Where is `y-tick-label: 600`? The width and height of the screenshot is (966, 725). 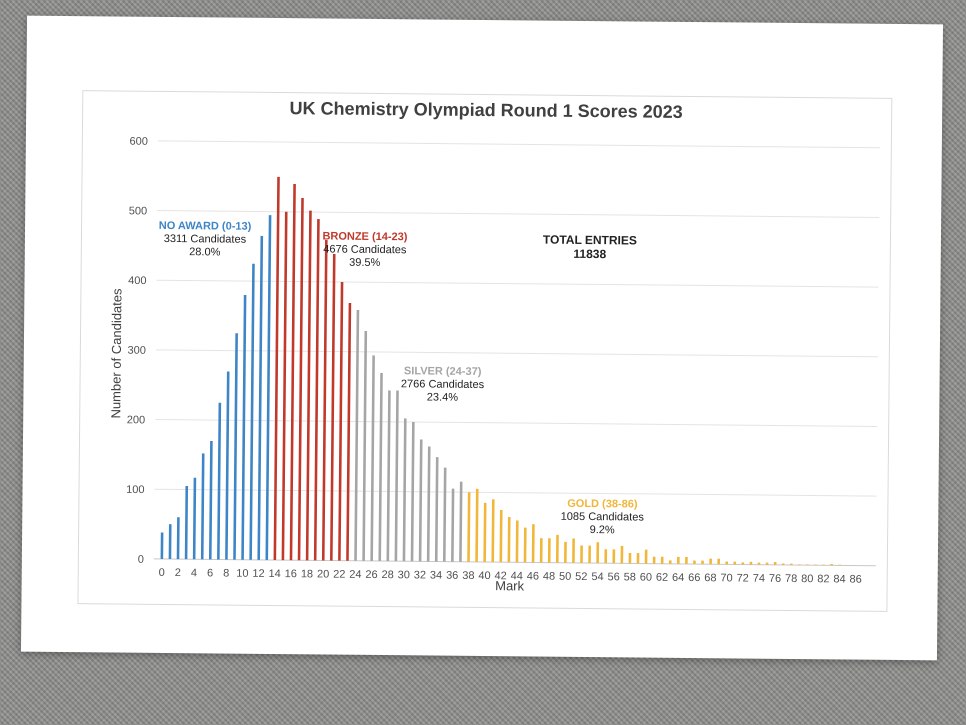 y-tick-label: 600 is located at coordinates (138, 142).